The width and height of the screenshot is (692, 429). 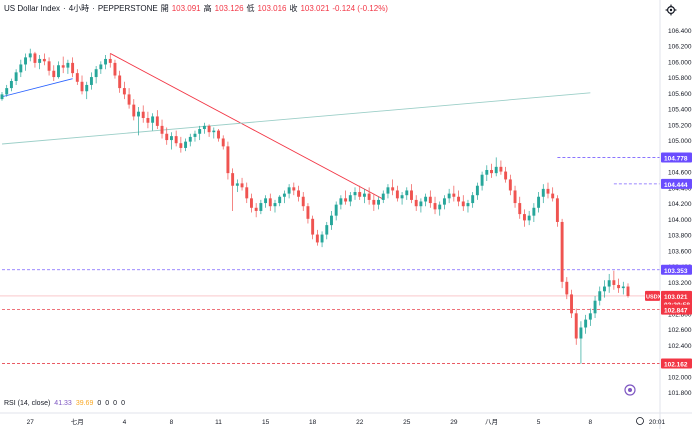 What do you see at coordinates (313, 422) in the screenshot?
I see `x-tick-label-6: 18` at bounding box center [313, 422].